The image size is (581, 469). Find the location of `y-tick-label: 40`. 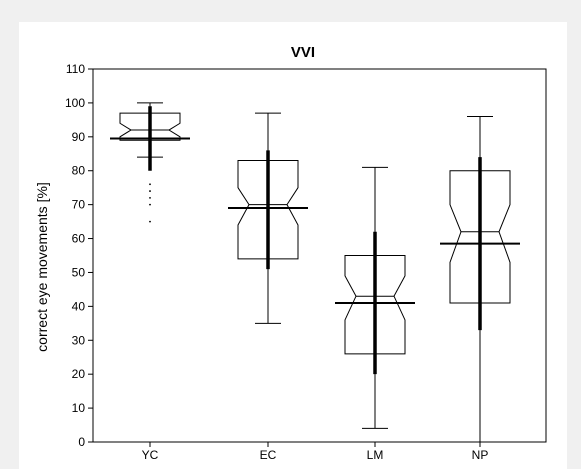

y-tick-label: 40 is located at coordinates (79, 306).